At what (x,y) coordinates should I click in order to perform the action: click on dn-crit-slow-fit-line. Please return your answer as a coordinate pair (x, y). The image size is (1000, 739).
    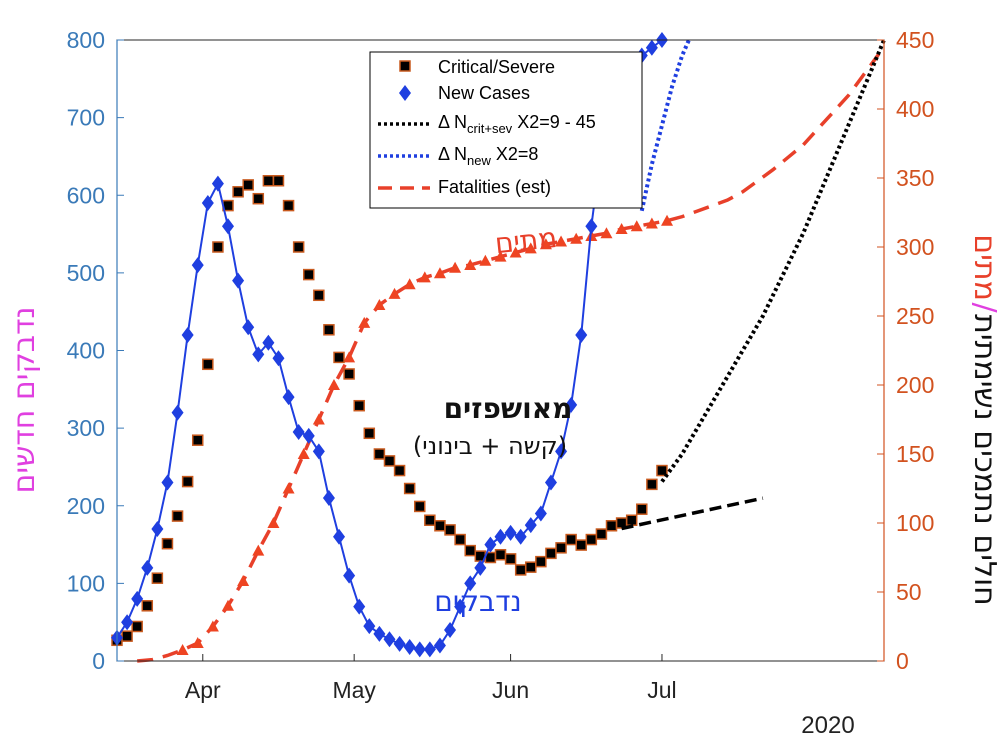
    Looking at the image, I should click on (692, 513).